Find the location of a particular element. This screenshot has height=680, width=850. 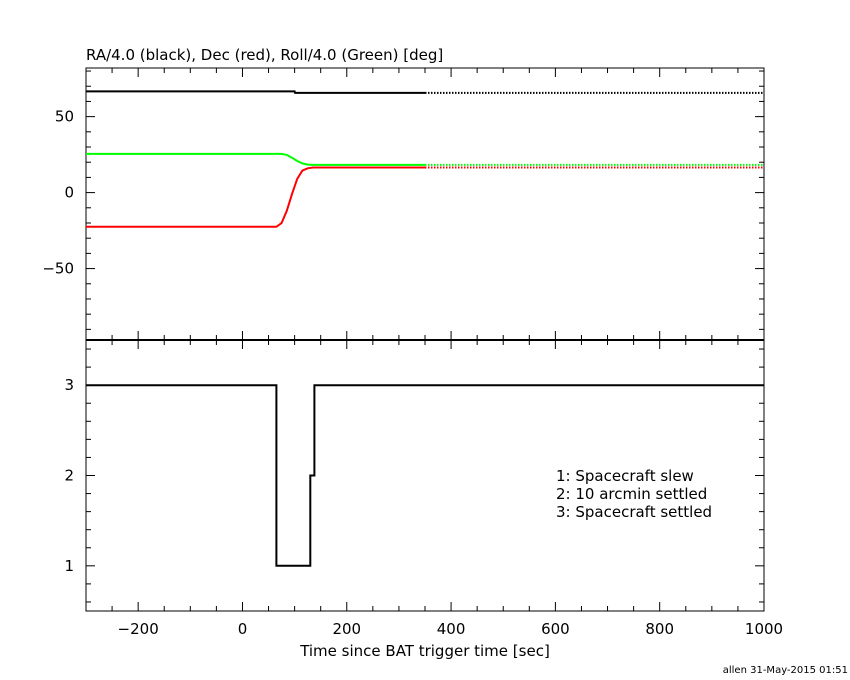

x-tick-label: 0 is located at coordinates (243, 629).